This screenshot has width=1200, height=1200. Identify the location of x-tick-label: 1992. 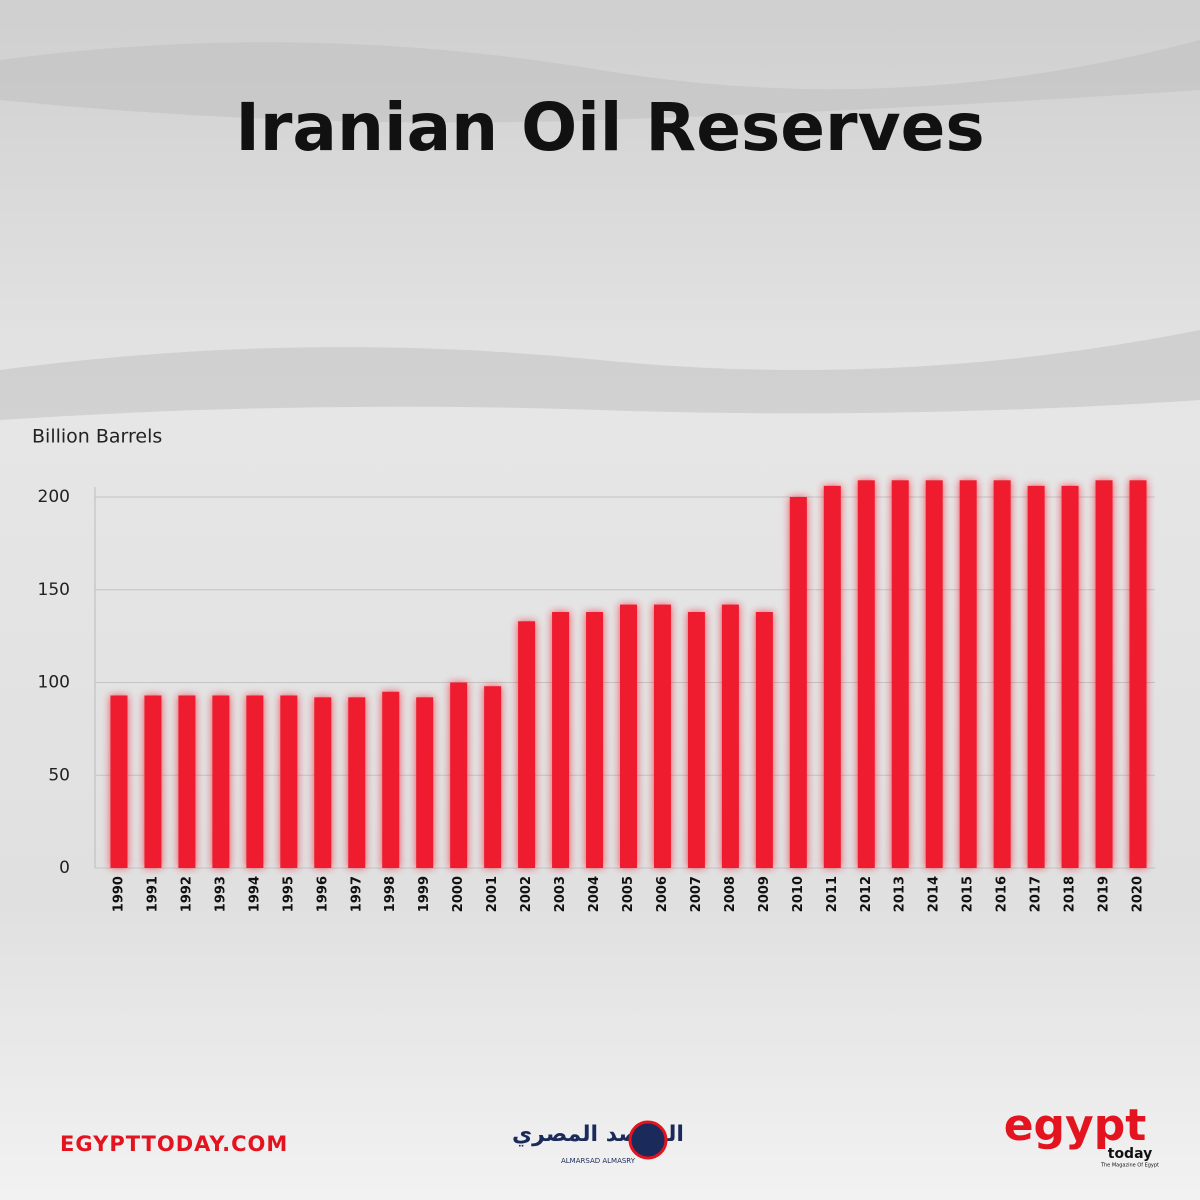
(186, 894).